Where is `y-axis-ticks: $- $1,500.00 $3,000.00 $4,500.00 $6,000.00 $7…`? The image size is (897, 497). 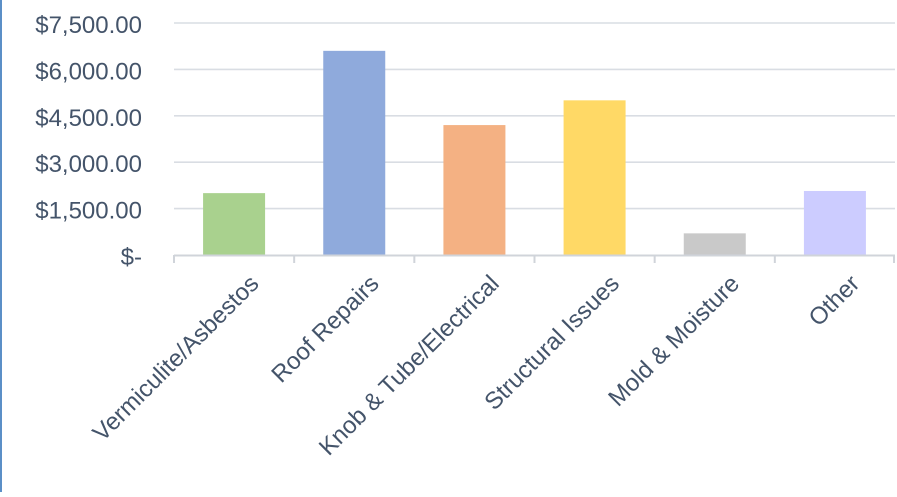
y-axis-ticks: $- $1,500.00 $3,000.00 $4,500.00 $6,000.00 $7… is located at coordinates (88, 141).